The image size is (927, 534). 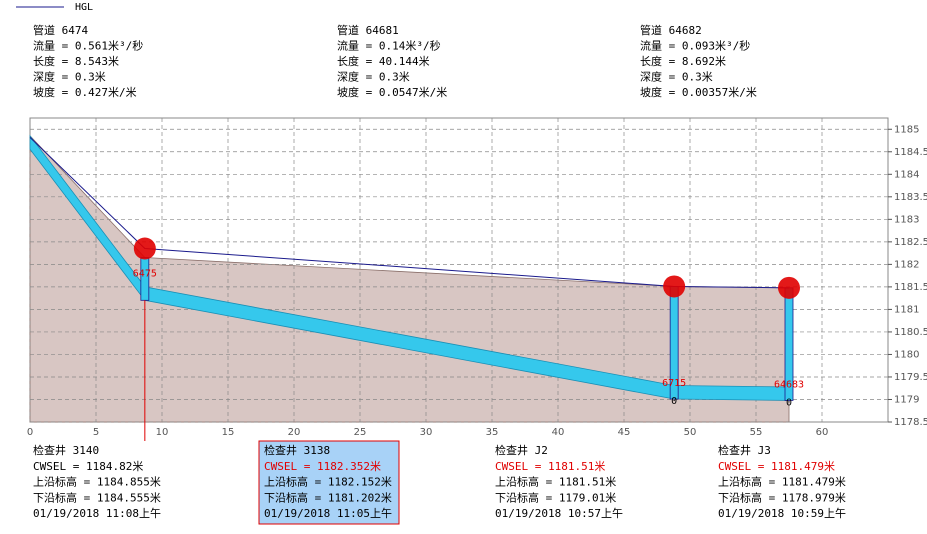 I want to click on y-tick-label: 1180, so click(x=906, y=354).